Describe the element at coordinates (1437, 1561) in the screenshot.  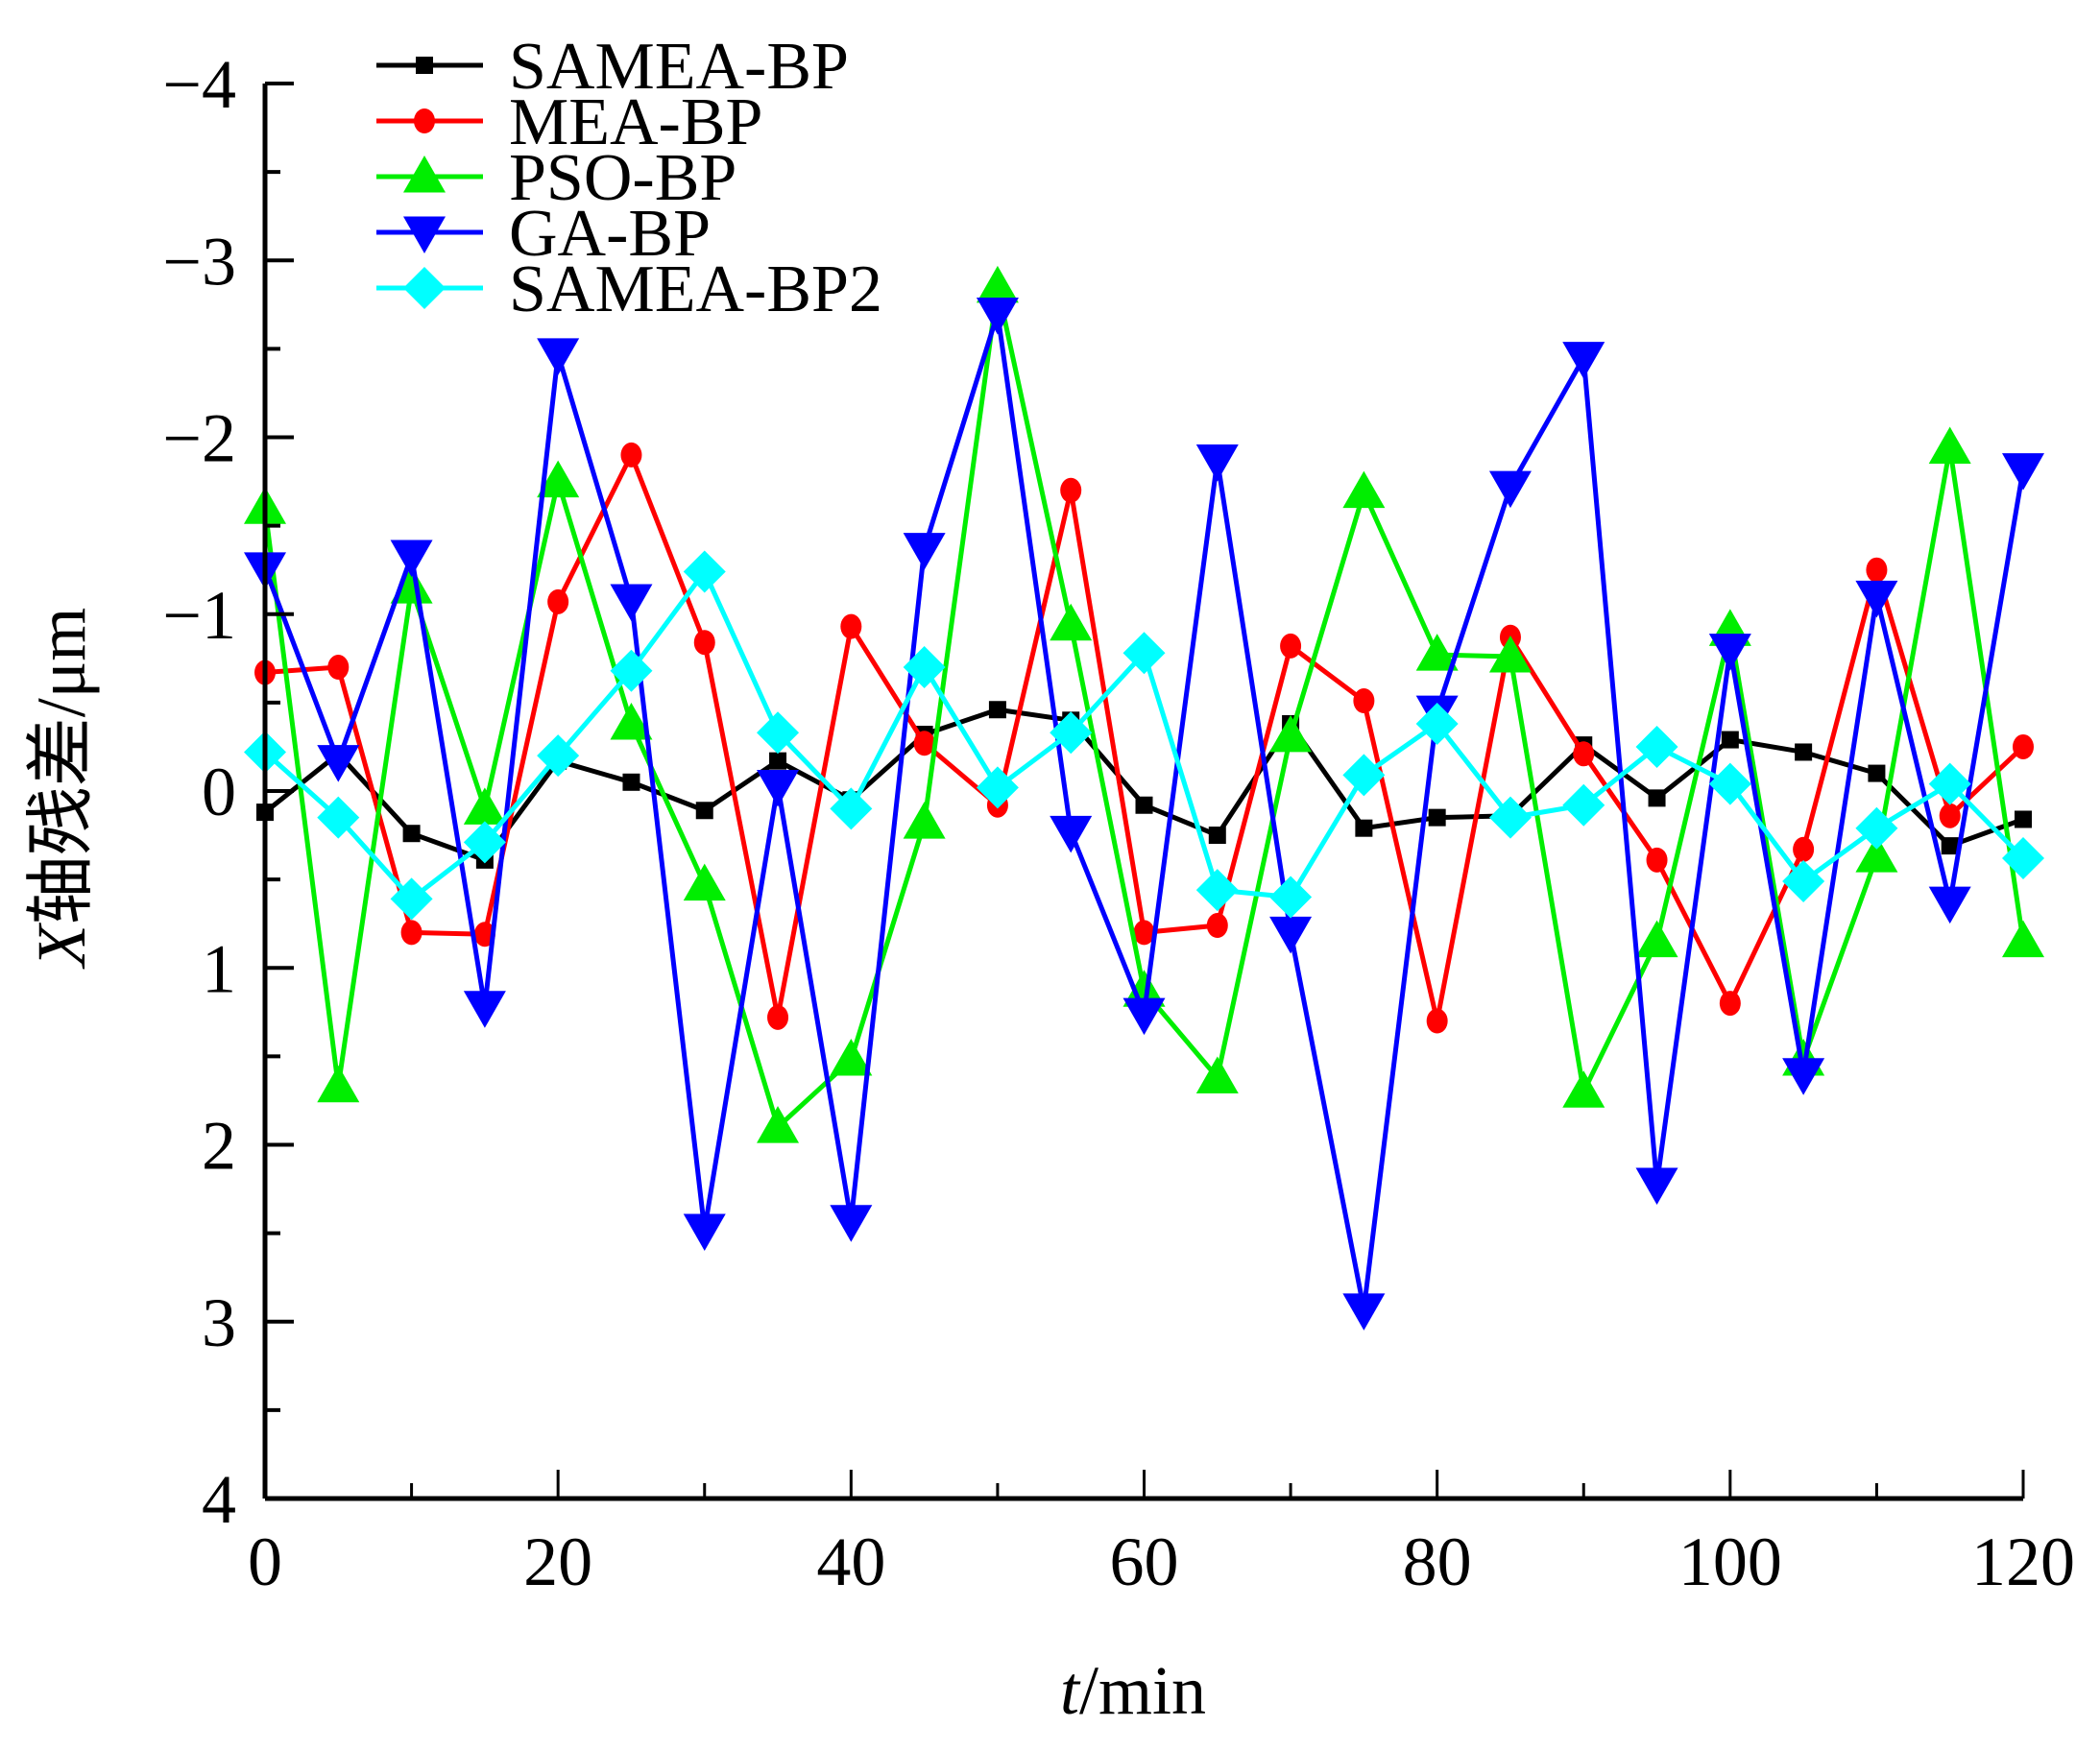
I see `x-tick-label: 80` at that location.